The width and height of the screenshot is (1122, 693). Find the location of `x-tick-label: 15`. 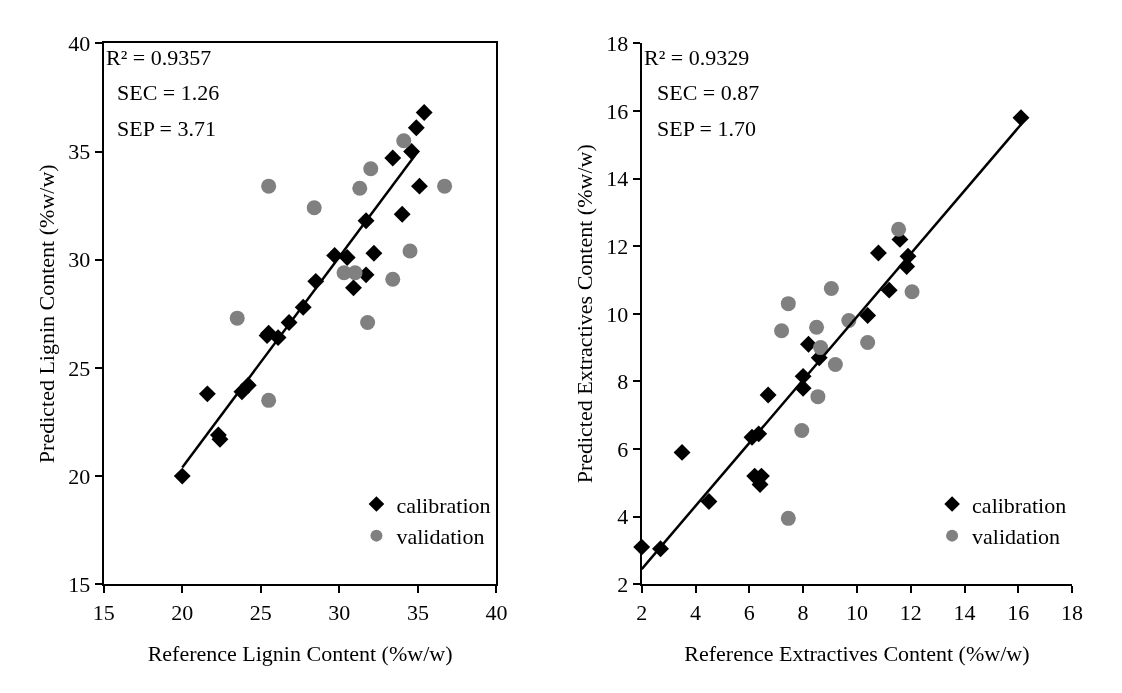

x-tick-label: 15 is located at coordinates (103, 612).